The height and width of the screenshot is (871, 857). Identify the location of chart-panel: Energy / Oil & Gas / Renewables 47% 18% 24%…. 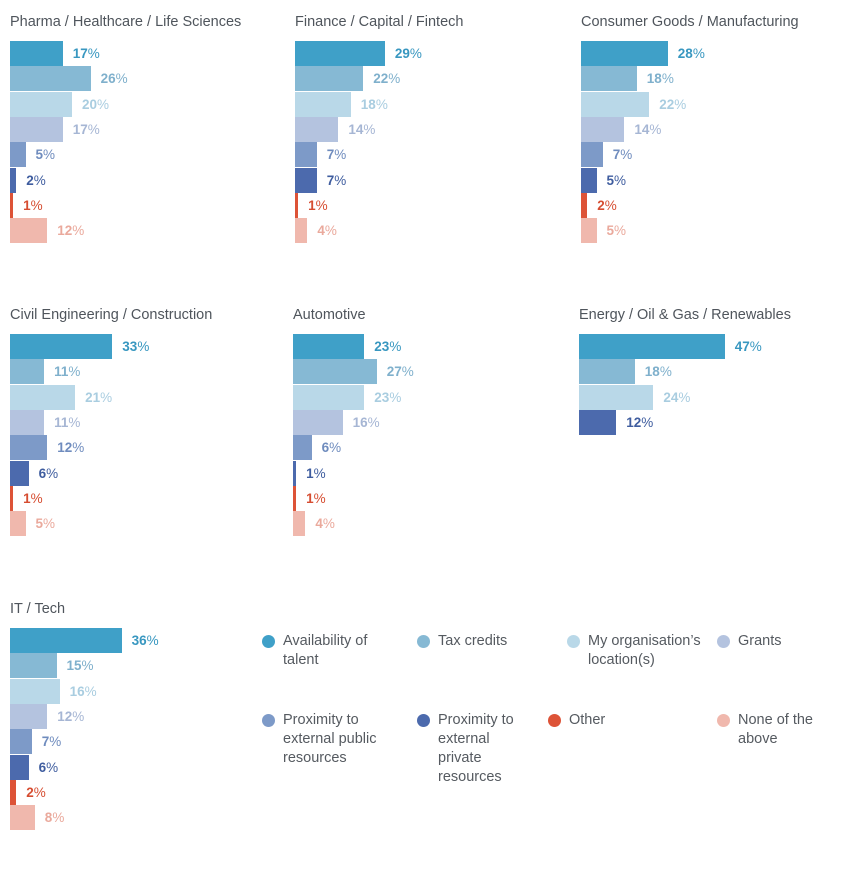
(714, 442).